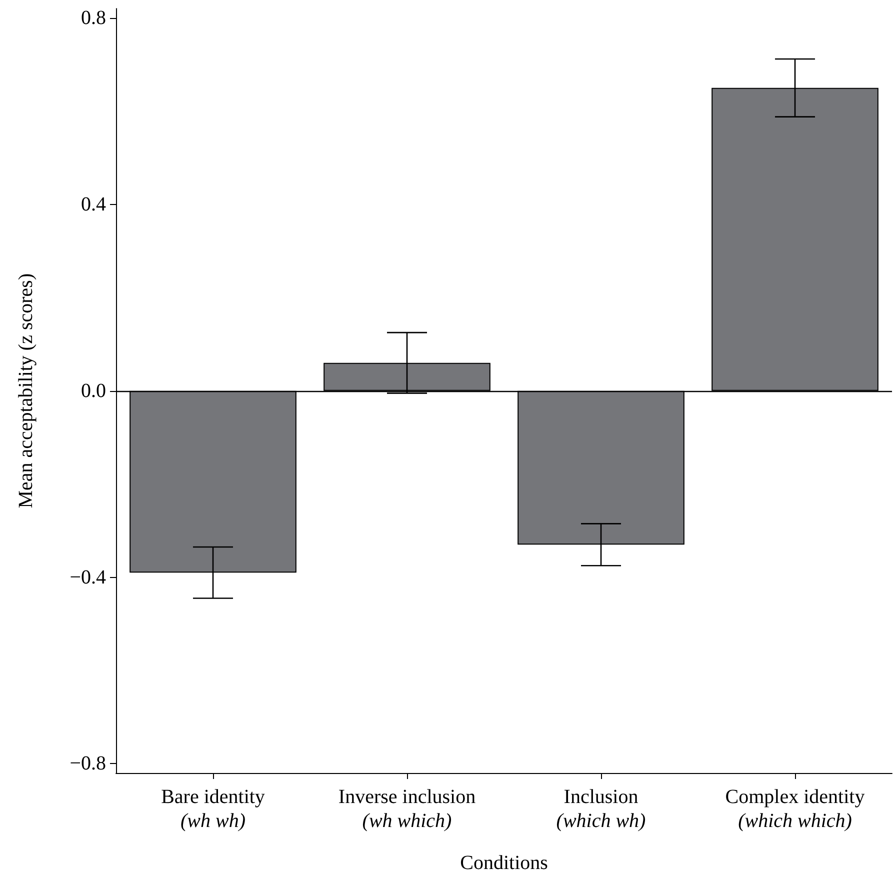  What do you see at coordinates (601, 809) in the screenshot?
I see `x-tick-label: Inclusion (which wh)` at bounding box center [601, 809].